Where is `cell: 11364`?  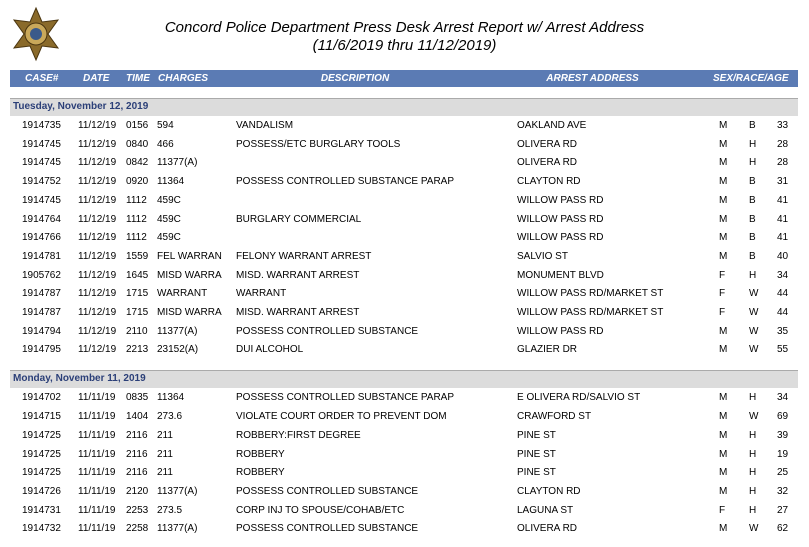
cell: 11364 is located at coordinates (171, 182).